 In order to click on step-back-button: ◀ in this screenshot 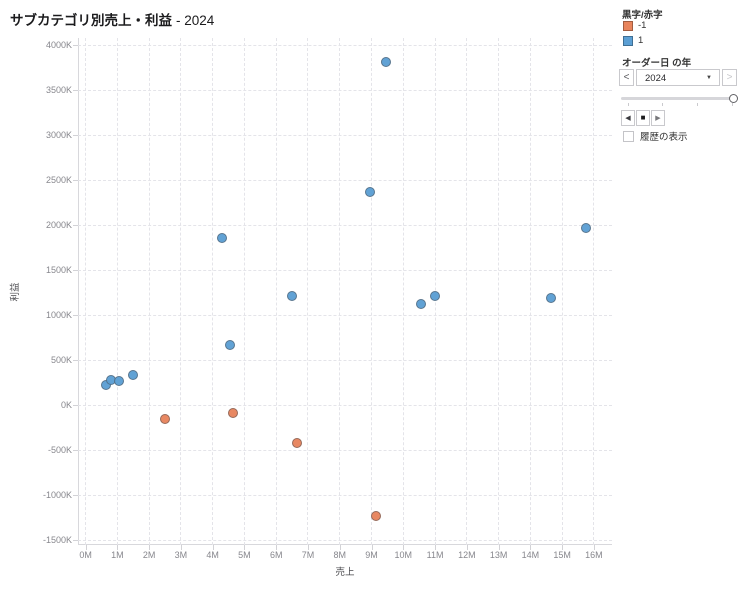, I will do `click(628, 118)`.